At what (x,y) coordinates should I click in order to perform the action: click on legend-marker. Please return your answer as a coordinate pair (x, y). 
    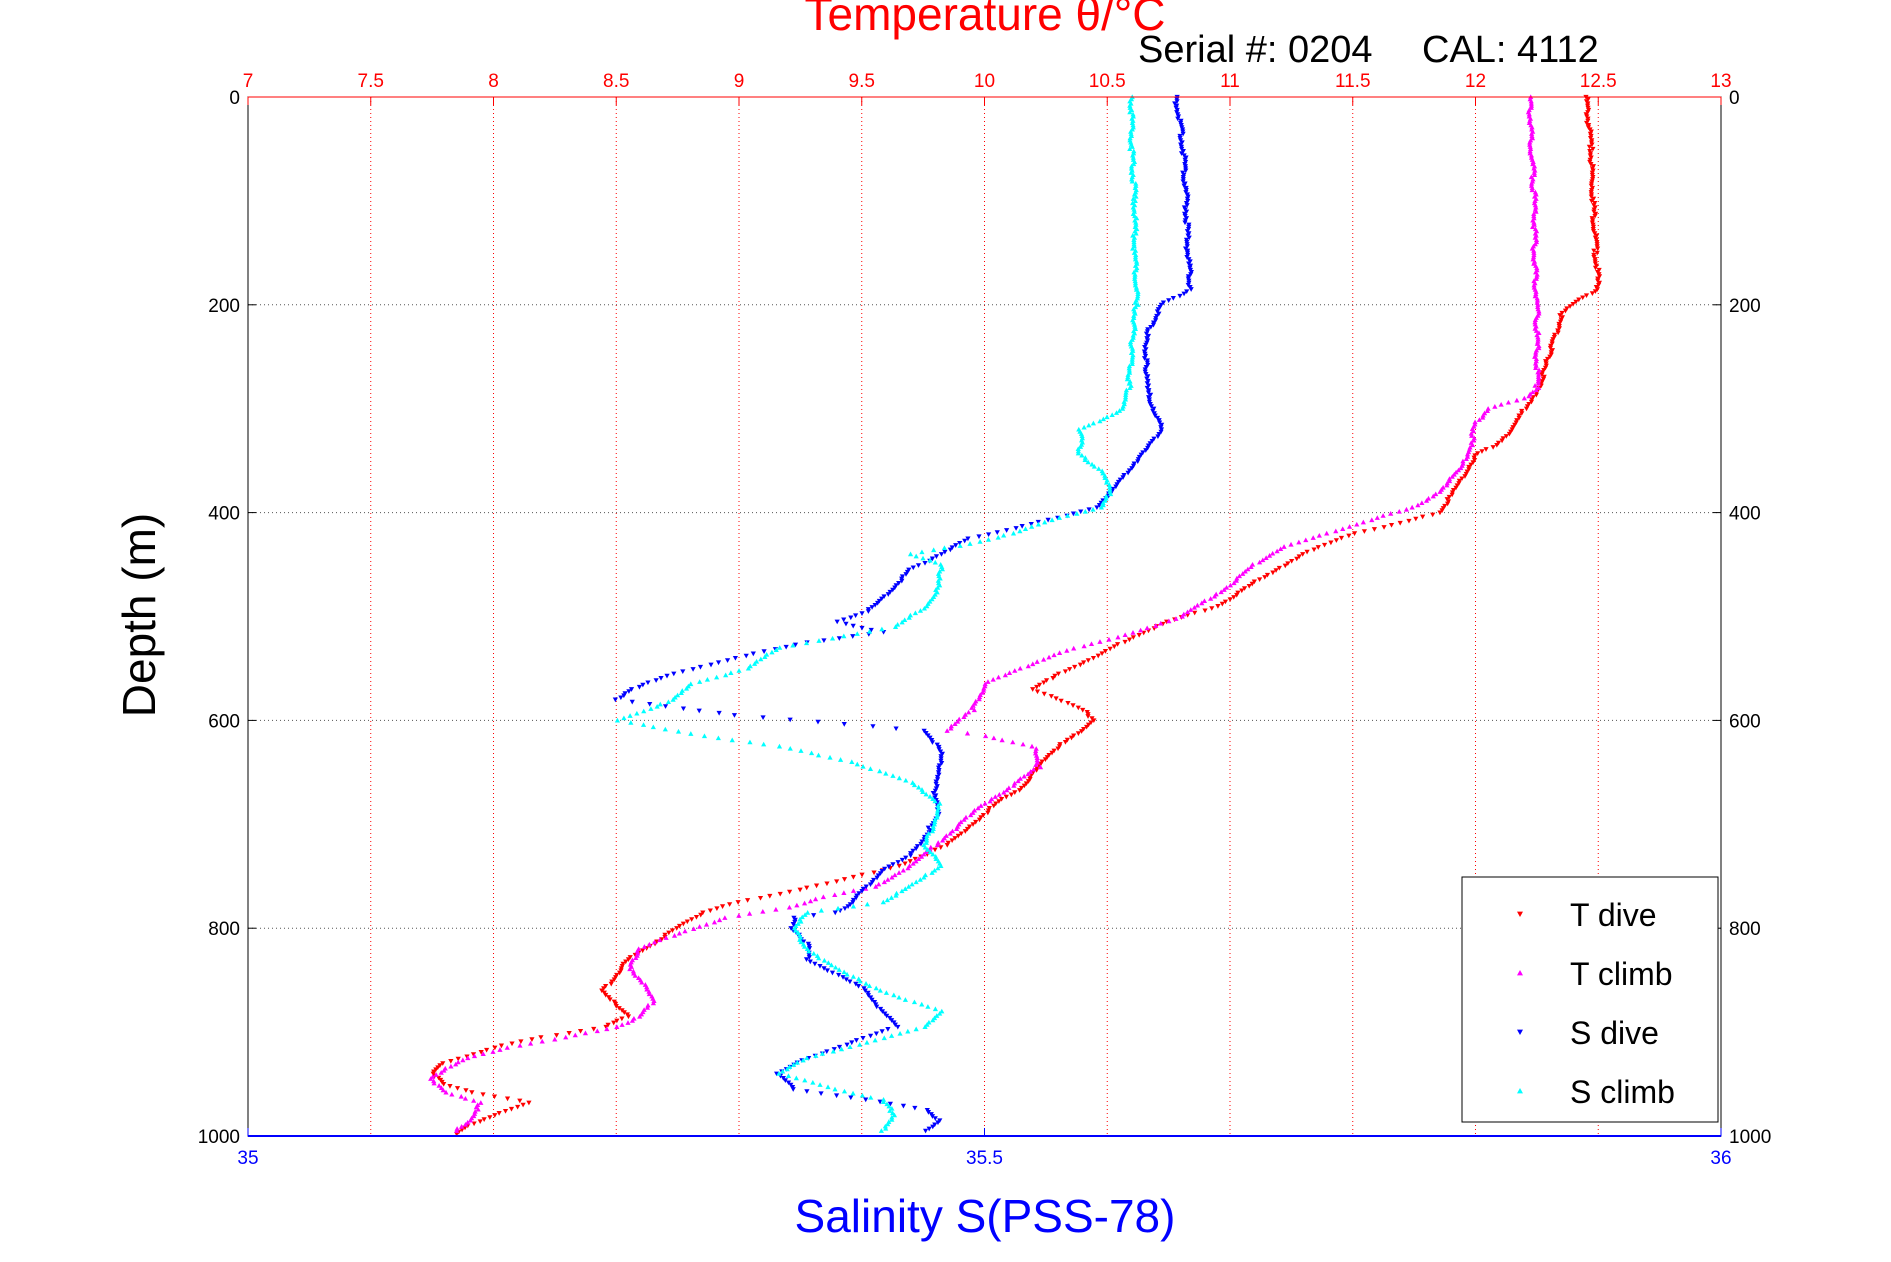
    Looking at the image, I should click on (1520, 1091).